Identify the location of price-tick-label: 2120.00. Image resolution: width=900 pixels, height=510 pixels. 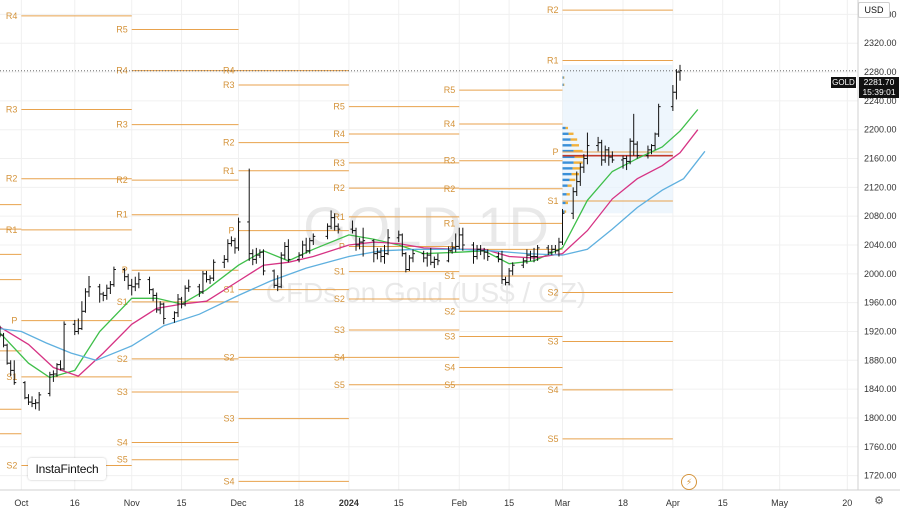
(880, 187).